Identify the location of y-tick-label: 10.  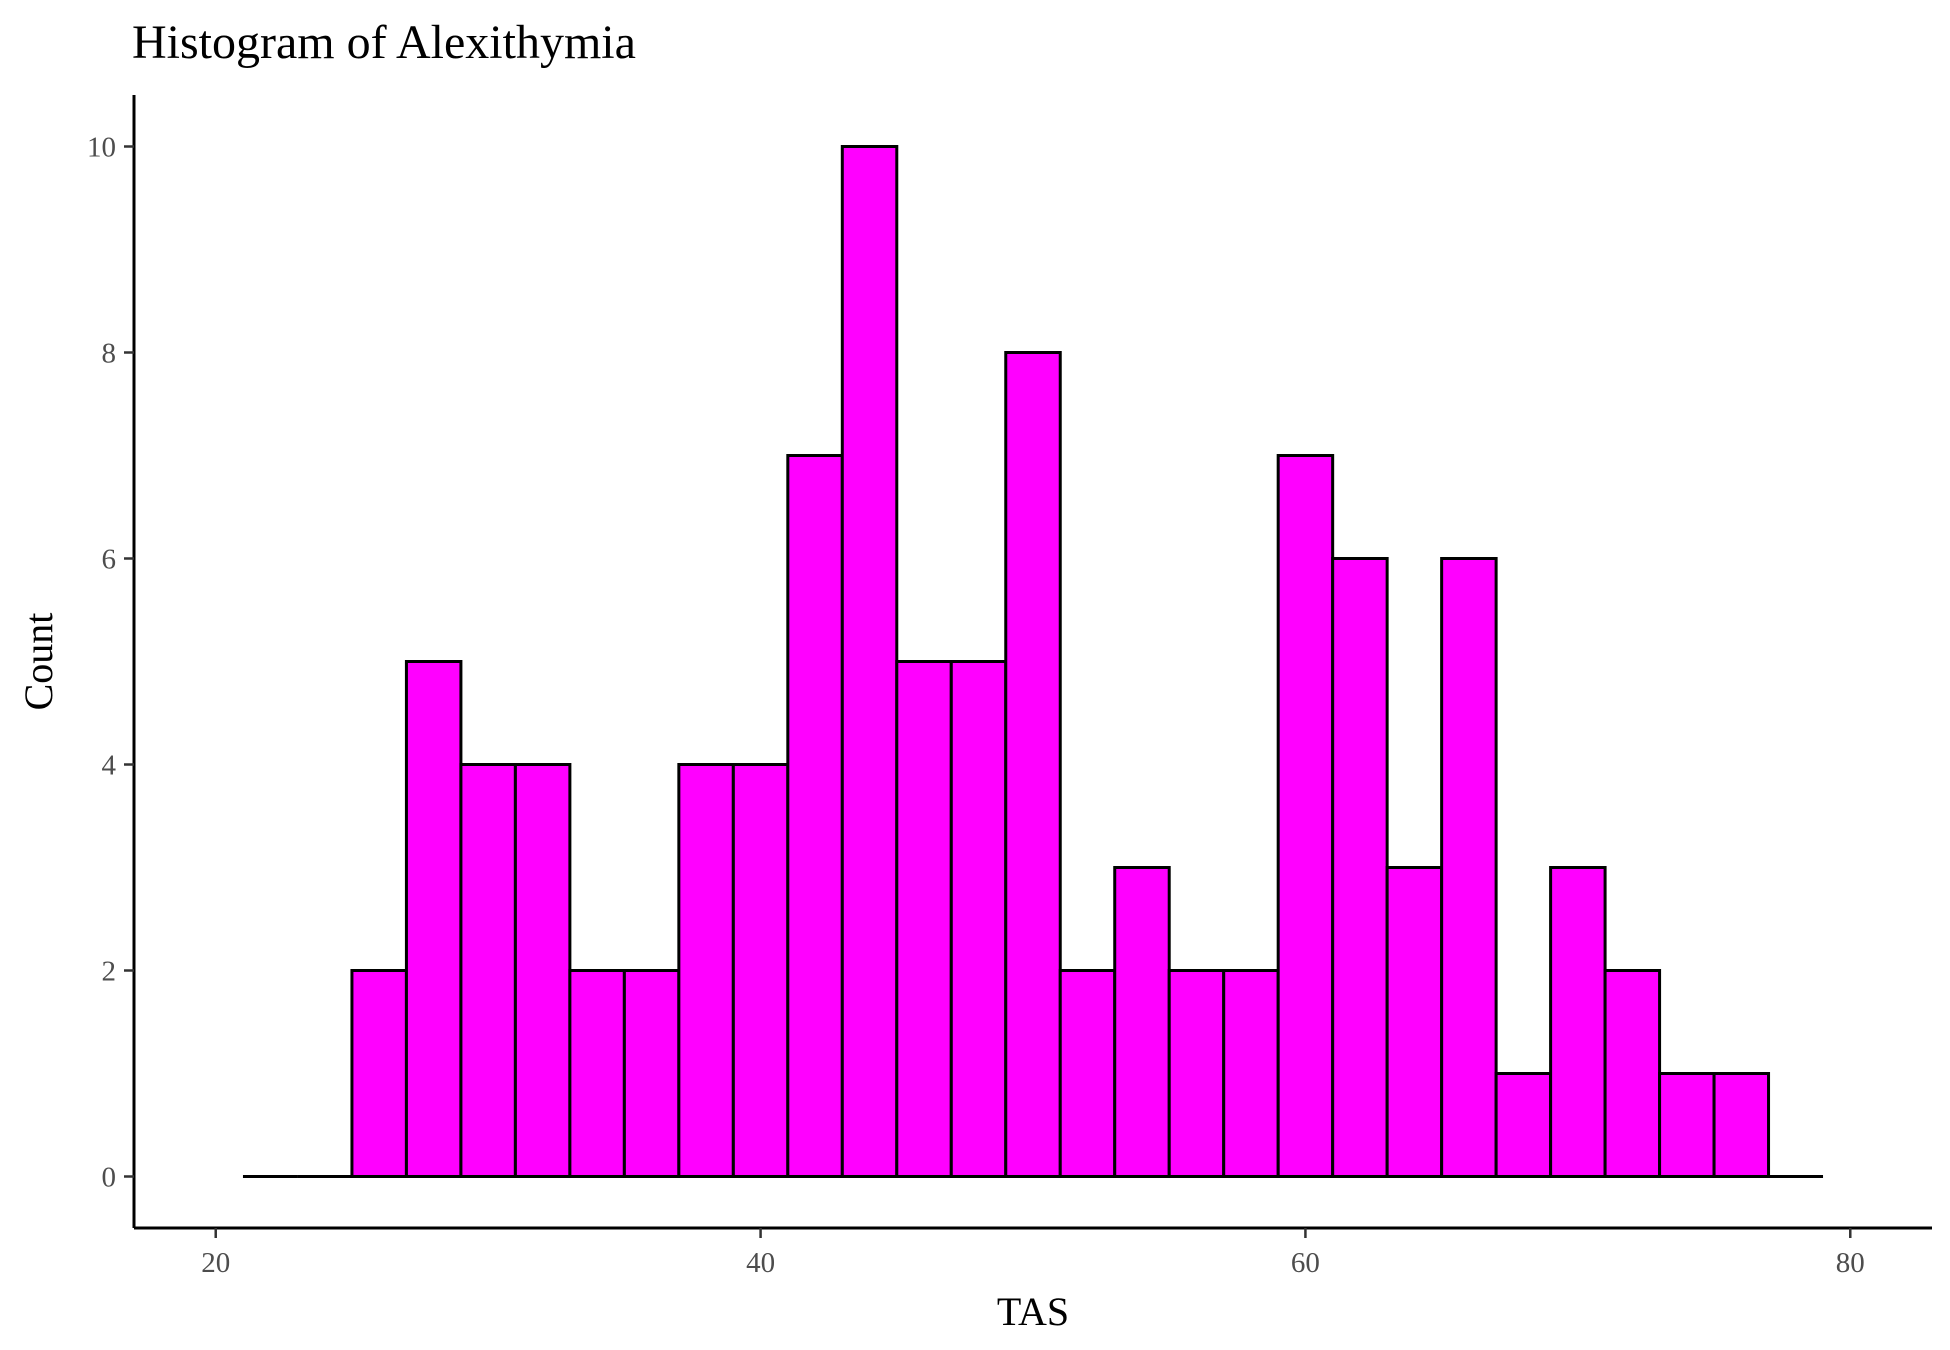
(101, 148).